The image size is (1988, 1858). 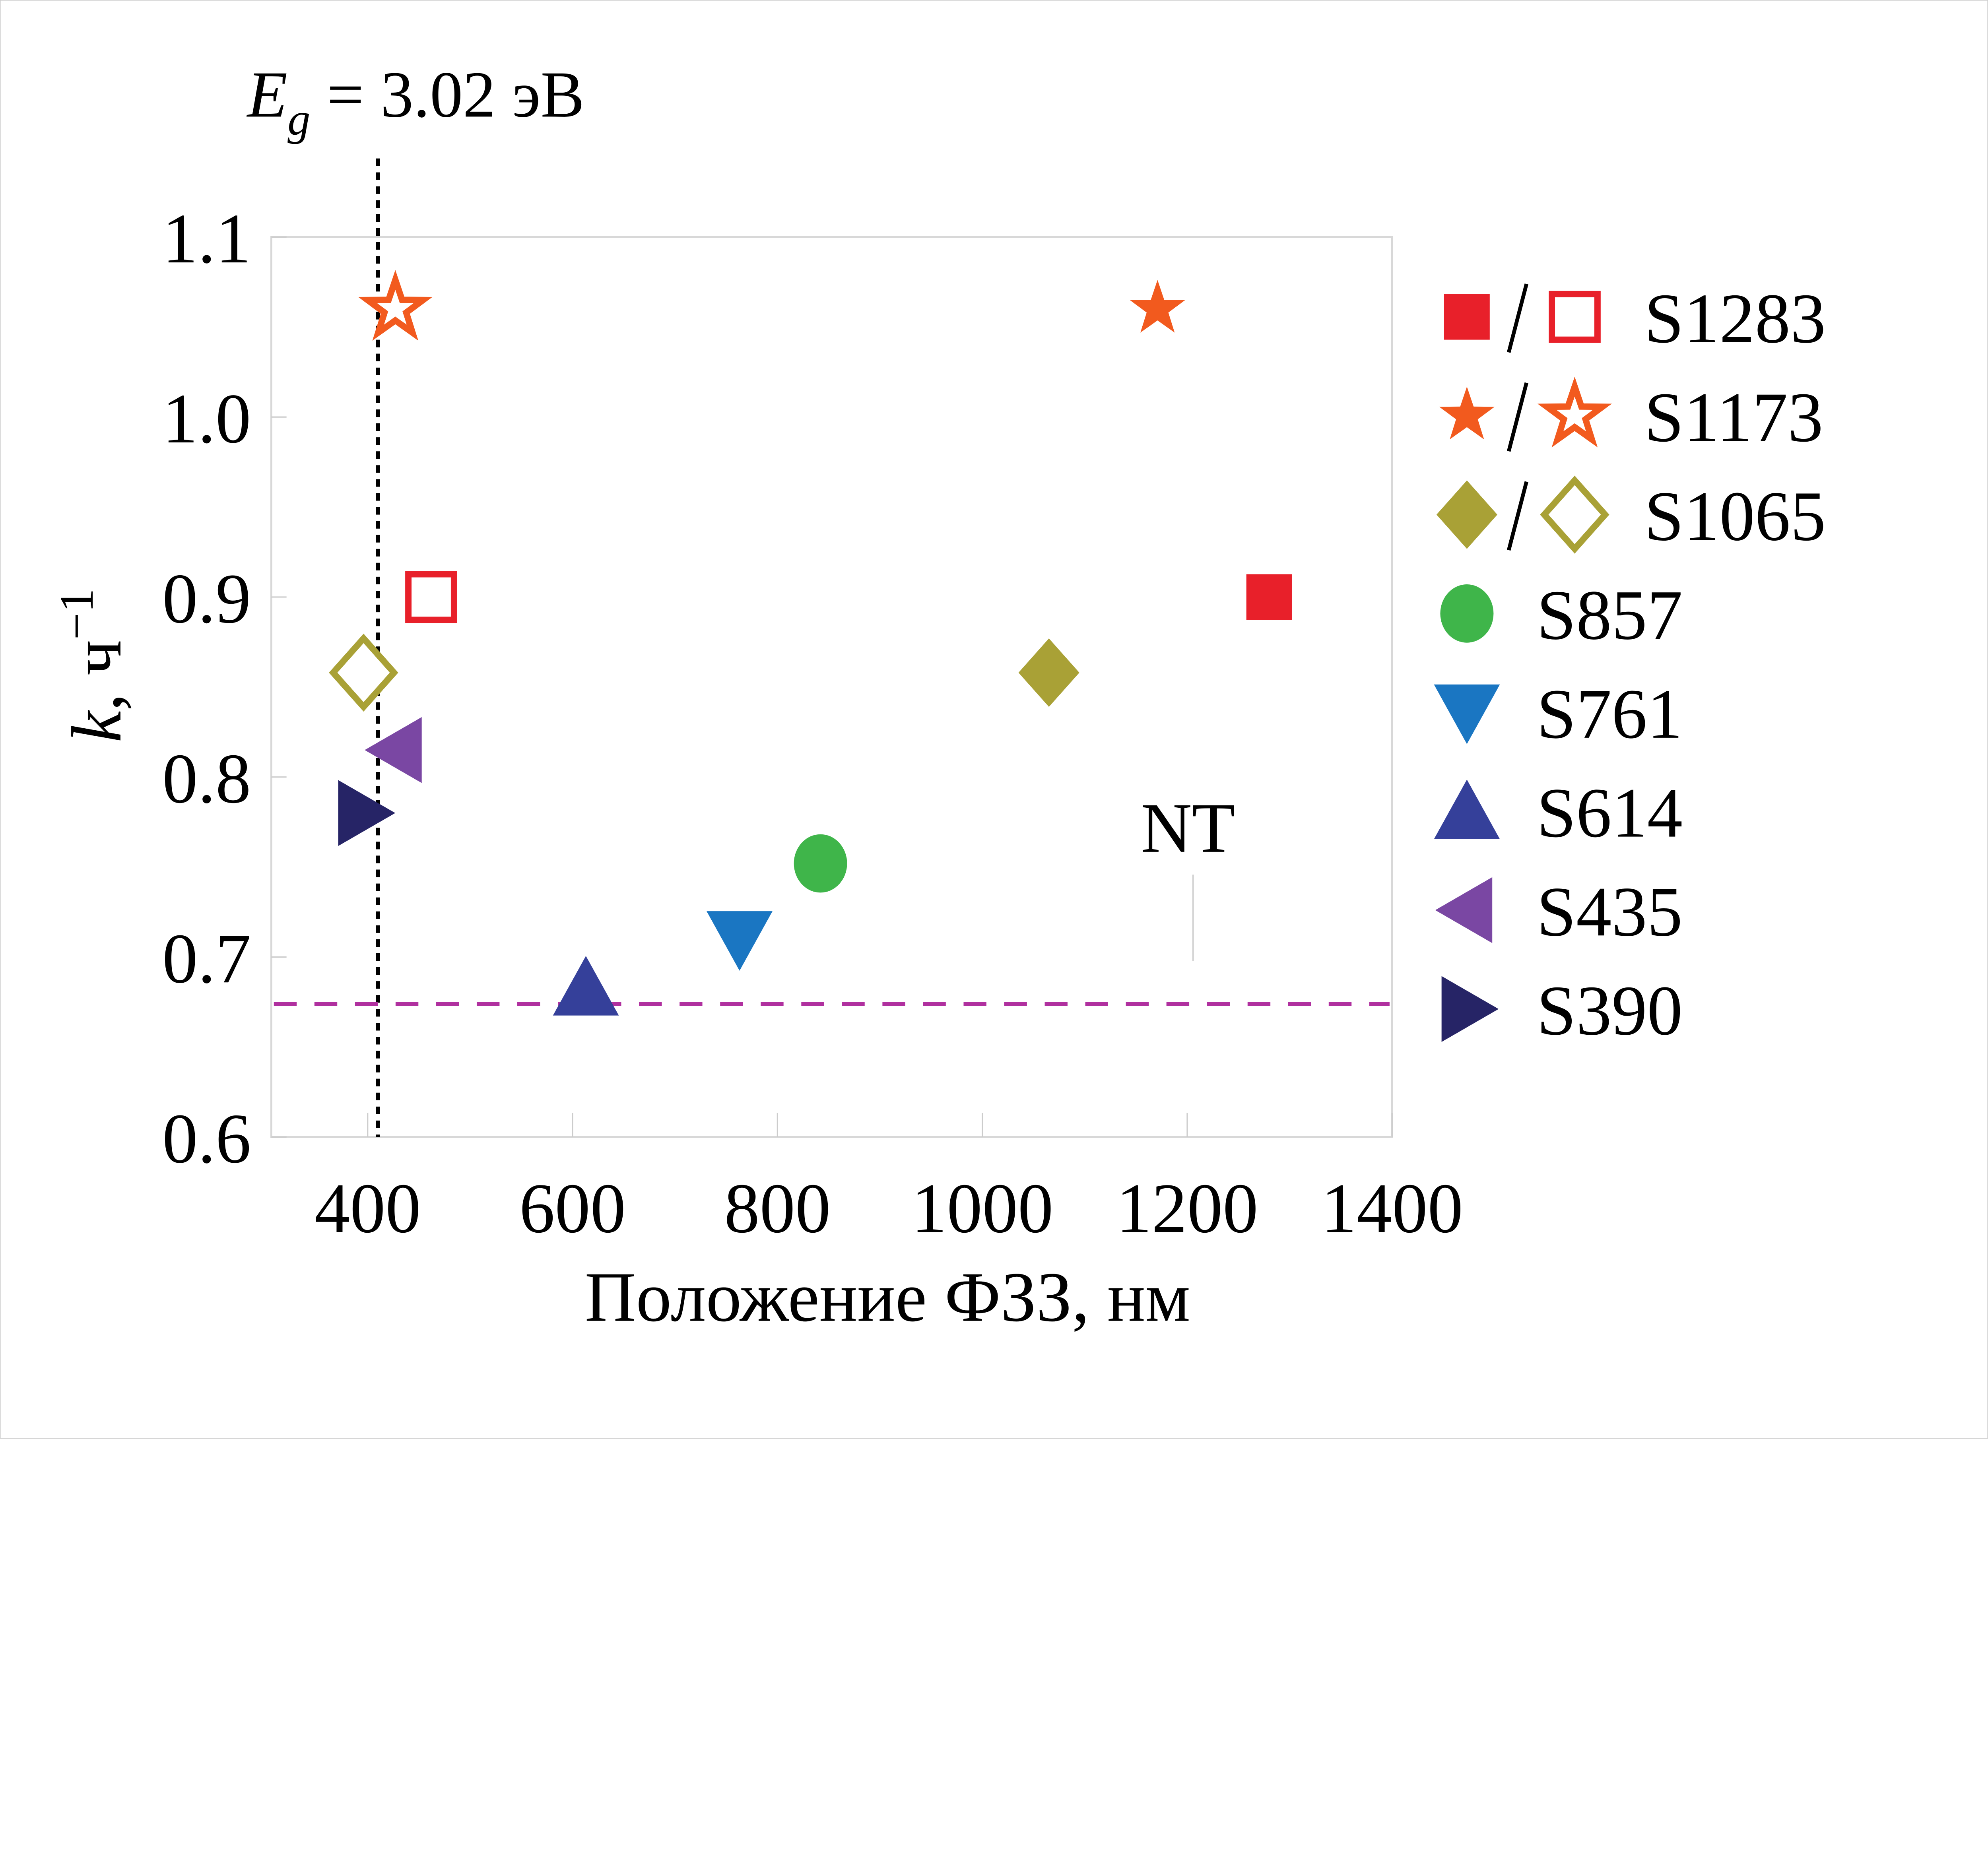 I want to click on y-tick-label: 1.0, so click(x=206, y=418).